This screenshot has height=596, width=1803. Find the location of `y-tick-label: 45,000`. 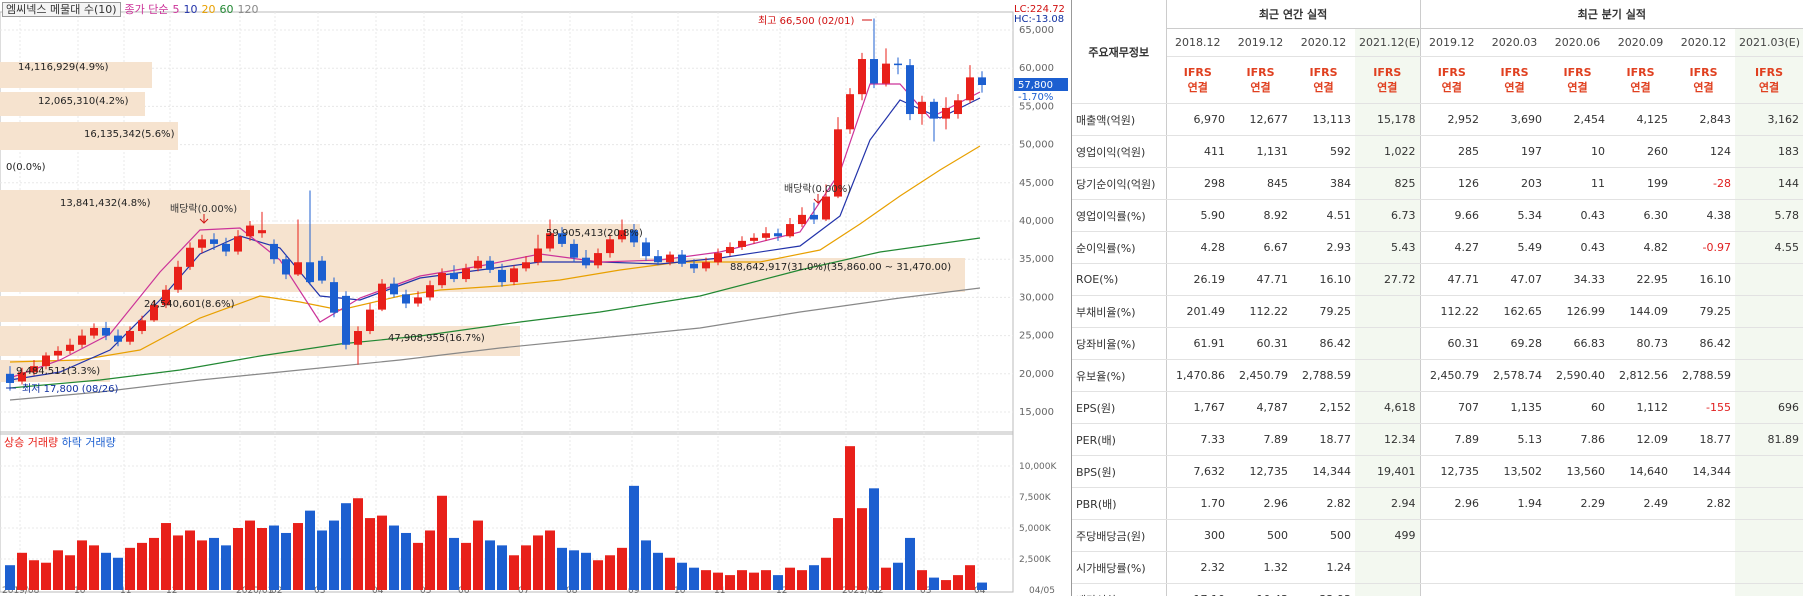

y-tick-label: 45,000 is located at coordinates (1036, 183).